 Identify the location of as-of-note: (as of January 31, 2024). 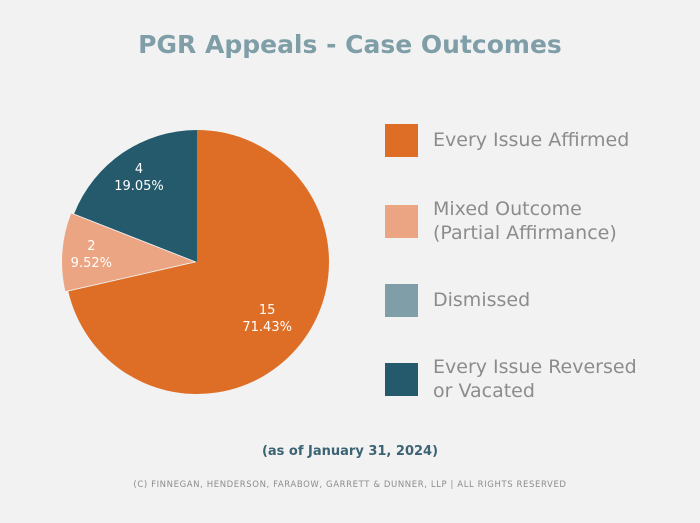
(350, 451).